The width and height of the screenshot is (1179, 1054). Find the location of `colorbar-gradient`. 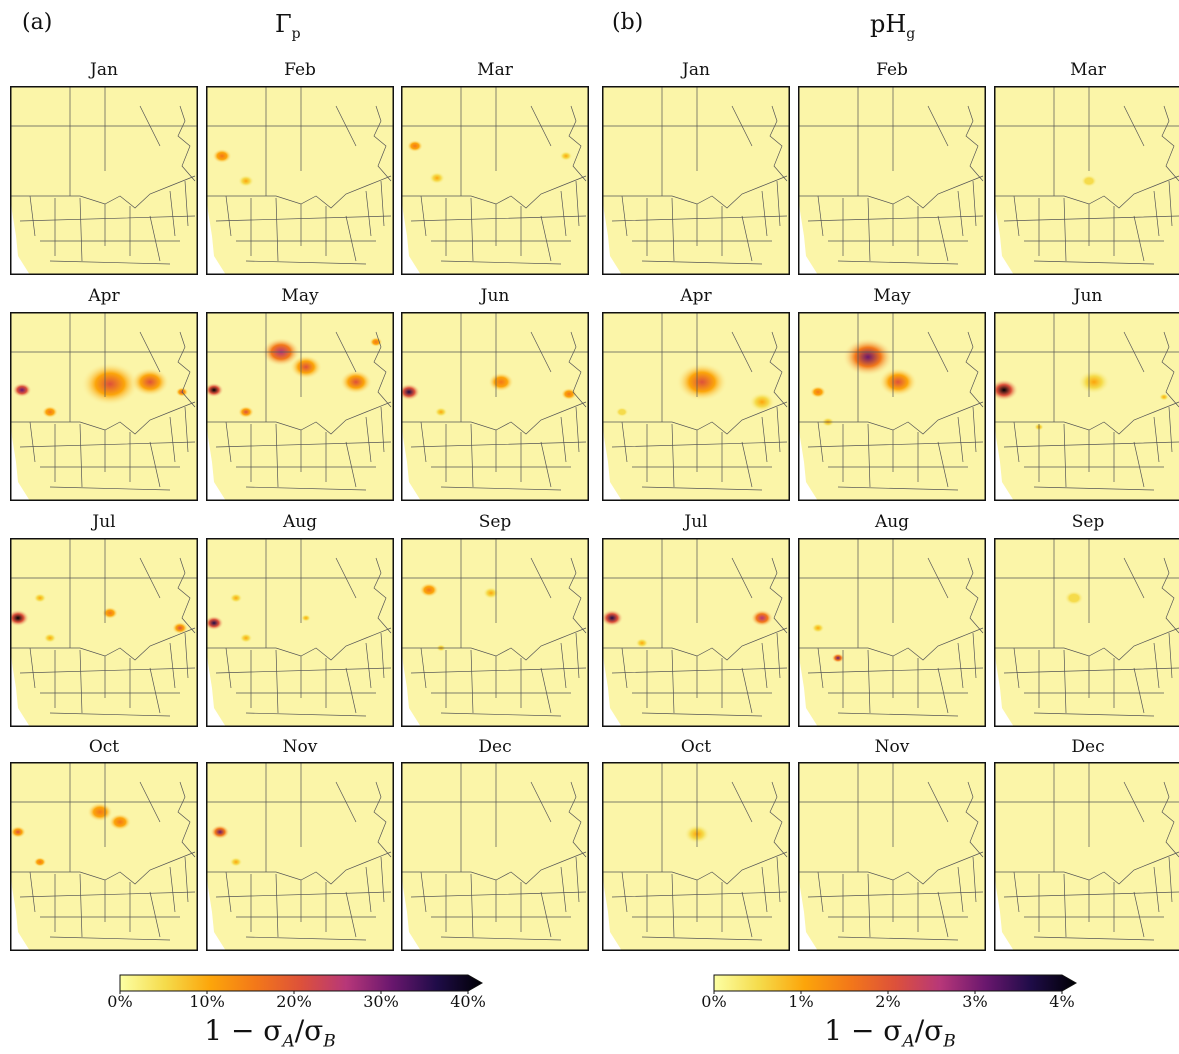

colorbar-gradient is located at coordinates (895, 983).